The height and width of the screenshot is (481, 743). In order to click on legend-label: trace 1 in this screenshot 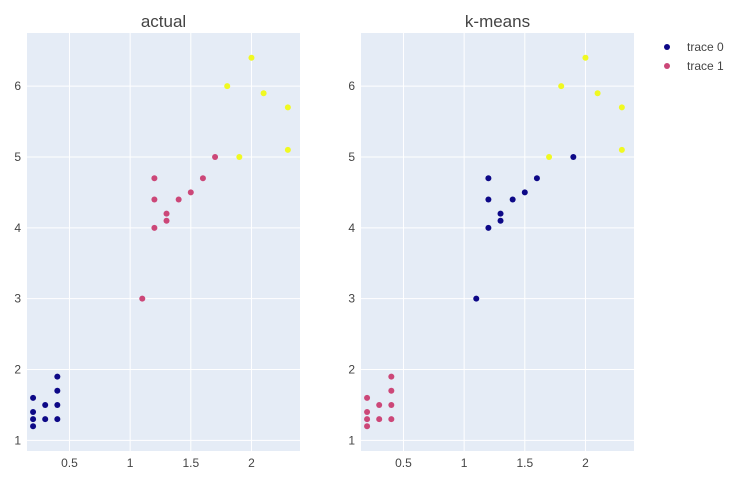, I will do `click(705, 66)`.